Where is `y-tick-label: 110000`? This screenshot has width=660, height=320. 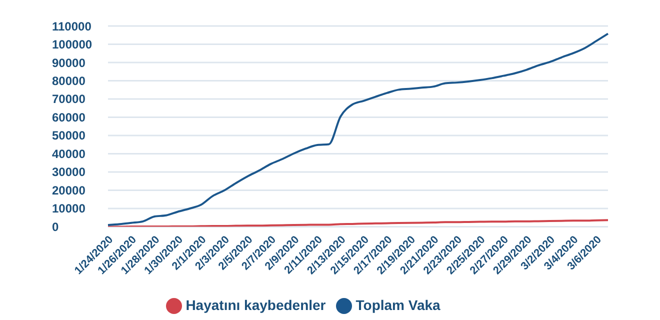
y-tick-label: 110000 is located at coordinates (72, 26).